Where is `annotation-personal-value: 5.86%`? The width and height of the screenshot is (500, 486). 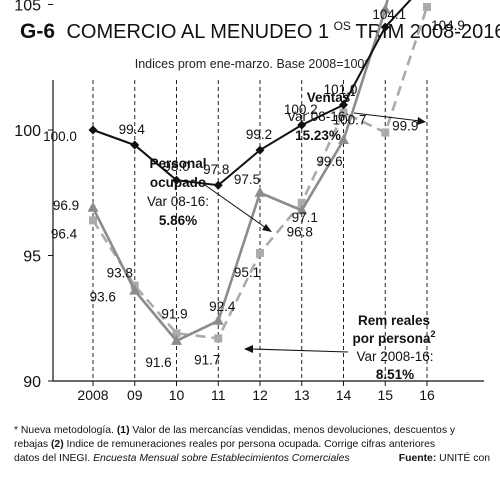
annotation-personal-value: 5.86% is located at coordinates (178, 220).